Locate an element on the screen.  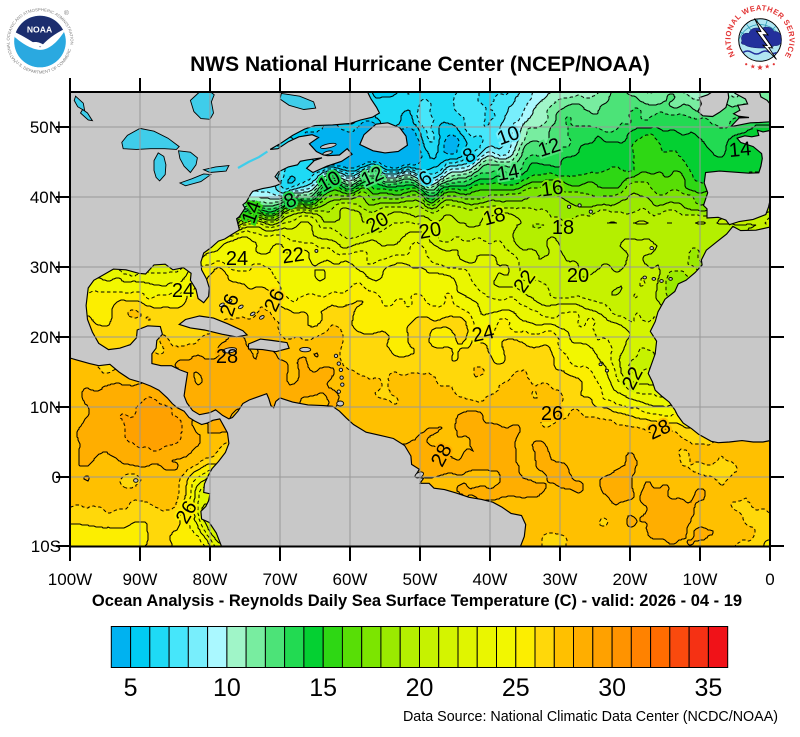
svg-text: 80W is located at coordinates (210, 579).